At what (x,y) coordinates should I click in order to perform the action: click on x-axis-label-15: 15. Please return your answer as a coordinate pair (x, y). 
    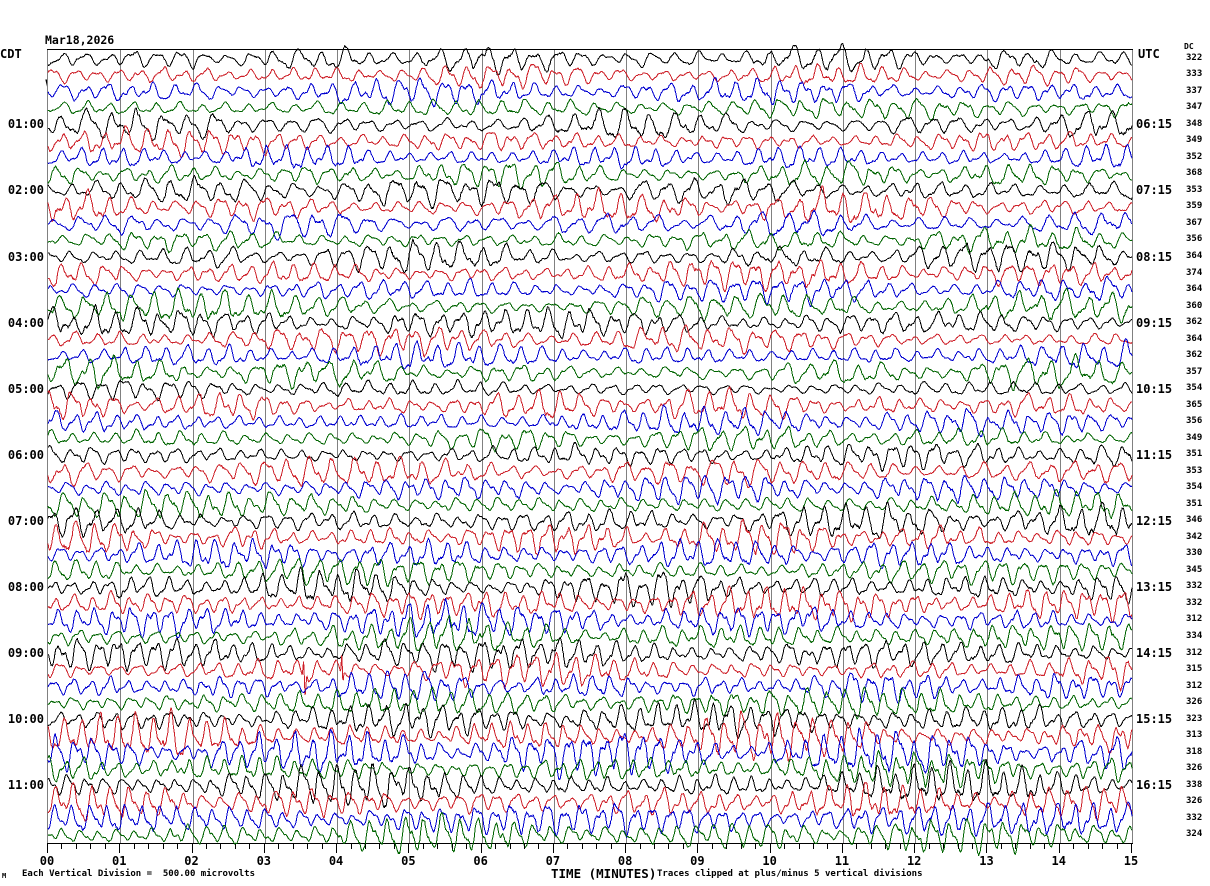
    Looking at the image, I should click on (1131, 861).